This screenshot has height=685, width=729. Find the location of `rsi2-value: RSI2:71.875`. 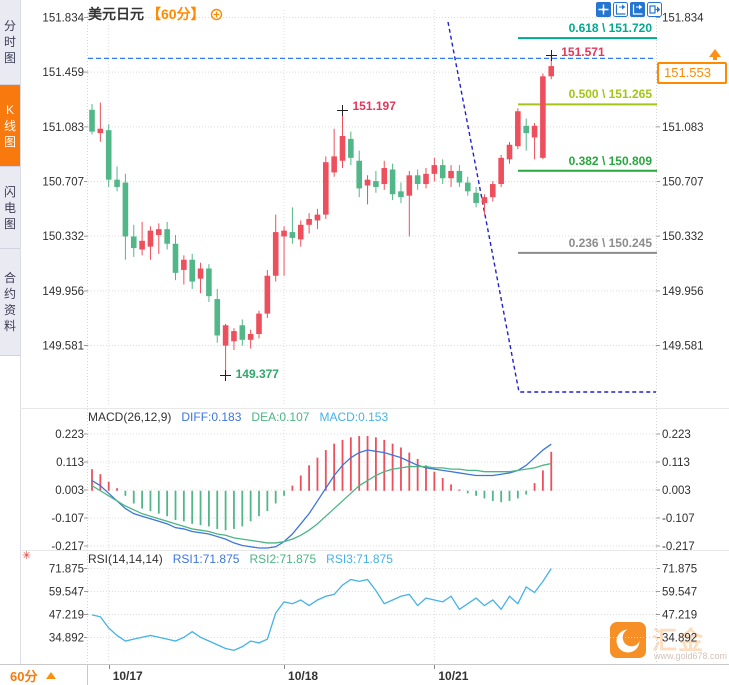

rsi2-value: RSI2:71.875 is located at coordinates (283, 559).